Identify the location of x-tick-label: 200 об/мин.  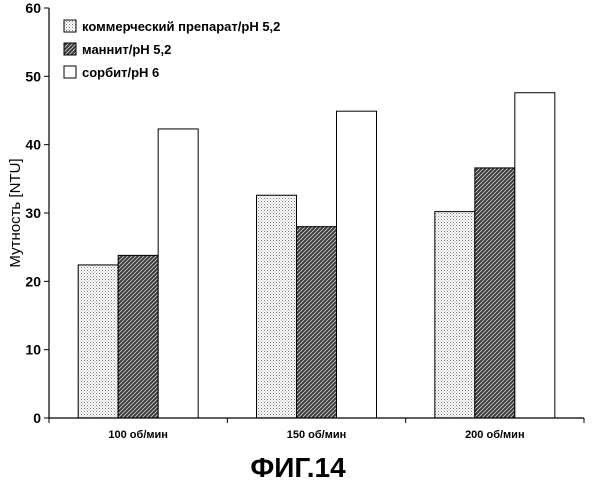
(495, 435).